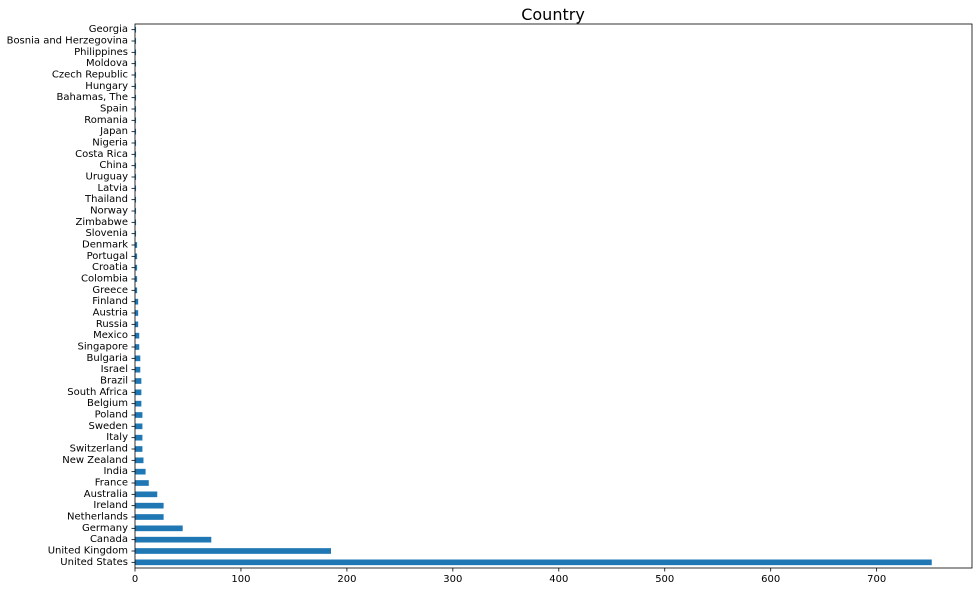 The height and width of the screenshot is (592, 979). Describe the element at coordinates (110, 290) in the screenshot. I see `y-tick-label: Greece` at that location.